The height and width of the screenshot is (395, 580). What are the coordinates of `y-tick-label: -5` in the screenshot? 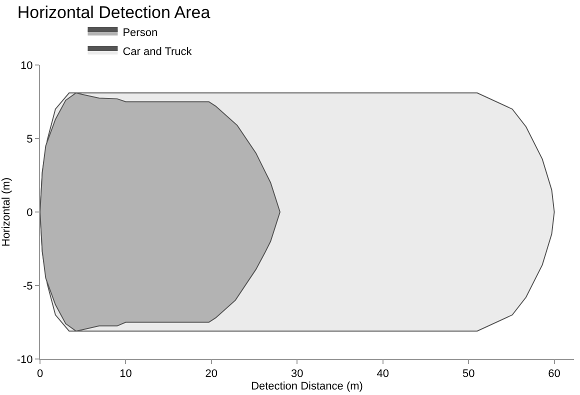 It's located at (28, 286).